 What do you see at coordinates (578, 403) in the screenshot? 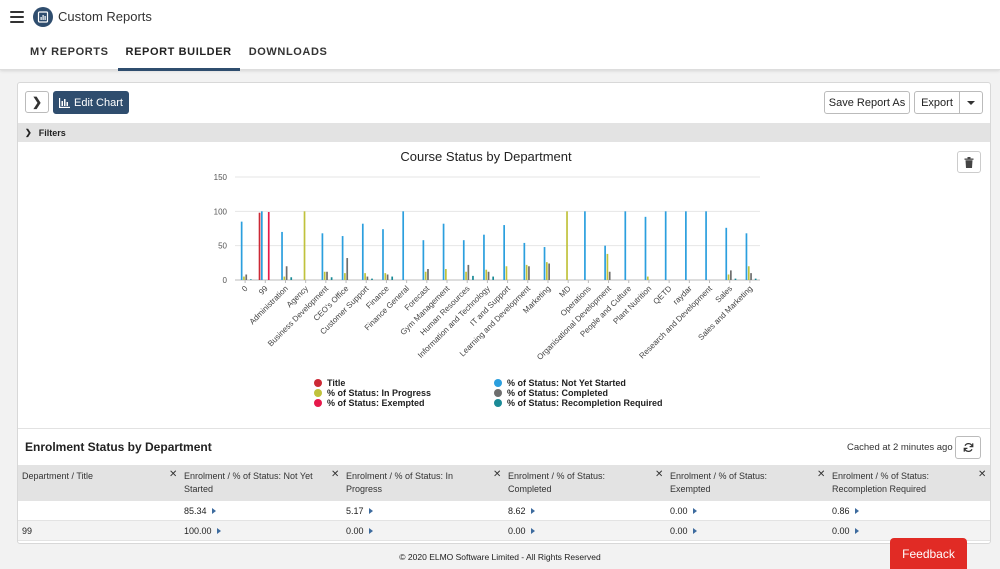
I see `legend-item-recompletion-required: % of Status: Recompletion Required` at bounding box center [578, 403].